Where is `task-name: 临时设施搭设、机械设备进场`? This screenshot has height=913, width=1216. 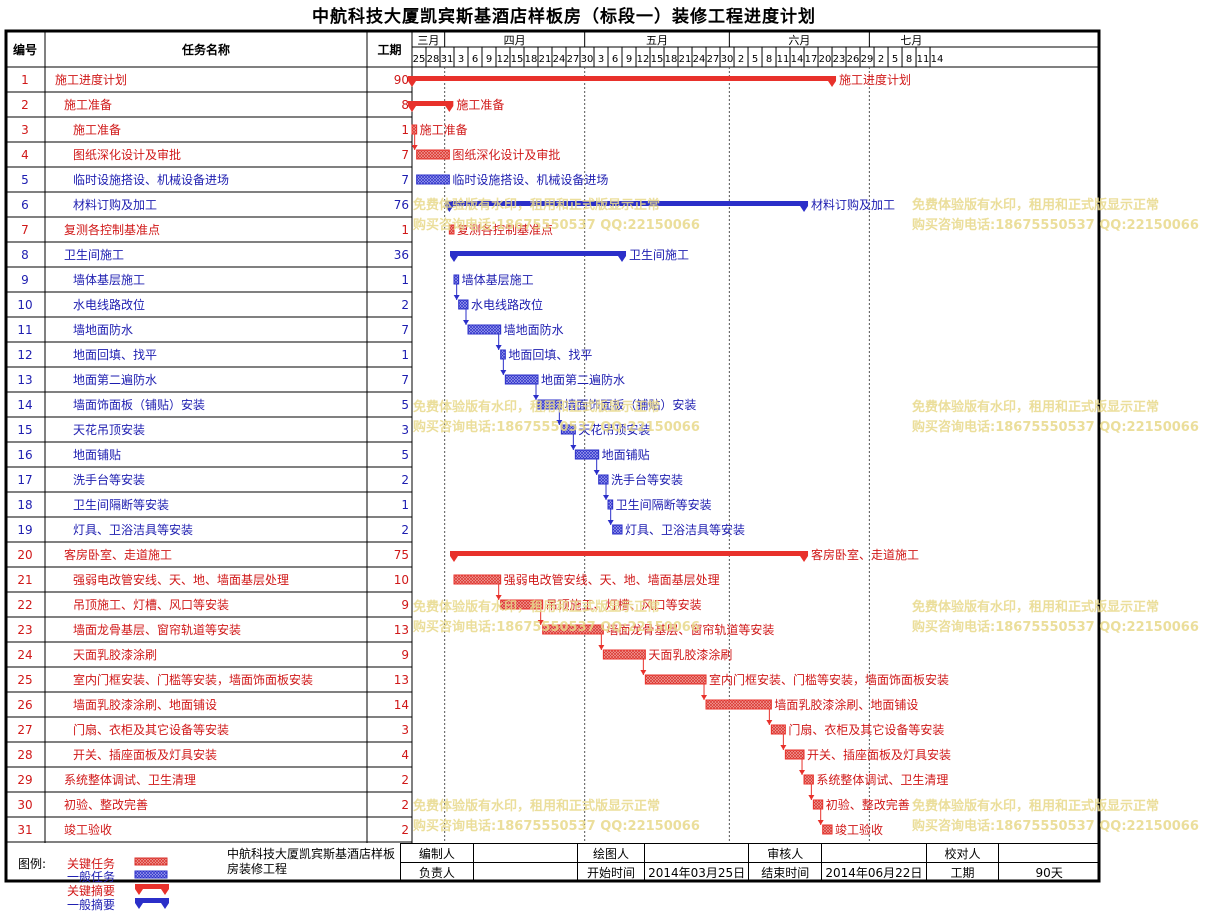 task-name: 临时设施搭设、机械设备进场 is located at coordinates (151, 179).